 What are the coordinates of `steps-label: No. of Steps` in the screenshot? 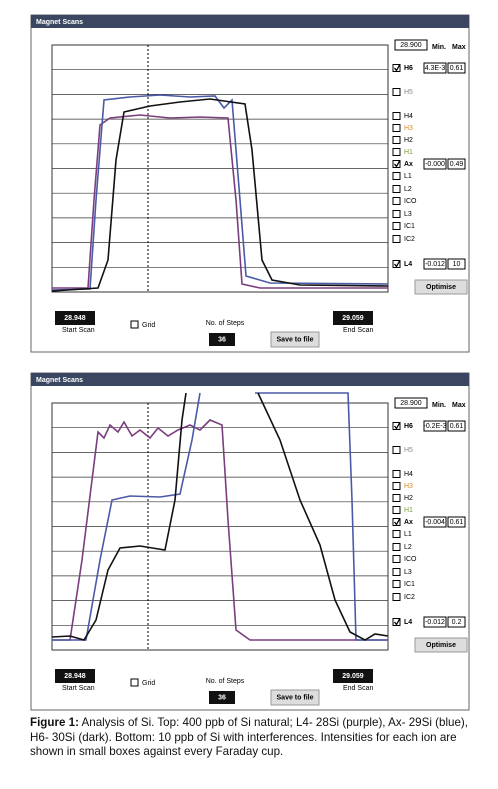 It's located at (225, 323).